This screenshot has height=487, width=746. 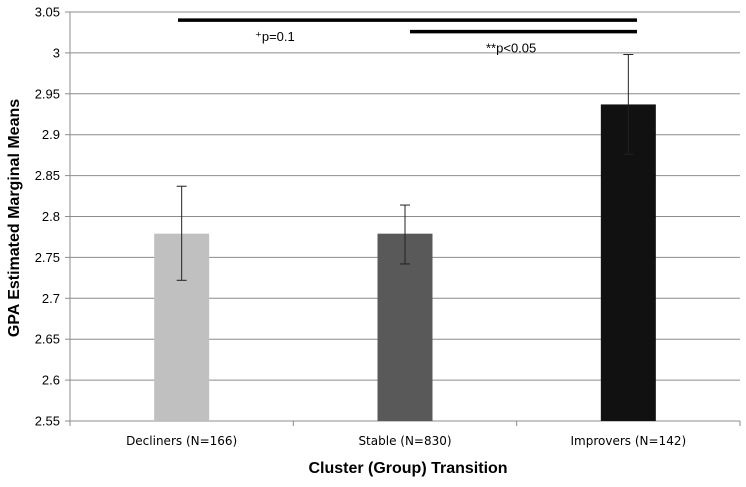 What do you see at coordinates (47, 175) in the screenshot?
I see `y-tick-label: 2.85` at bounding box center [47, 175].